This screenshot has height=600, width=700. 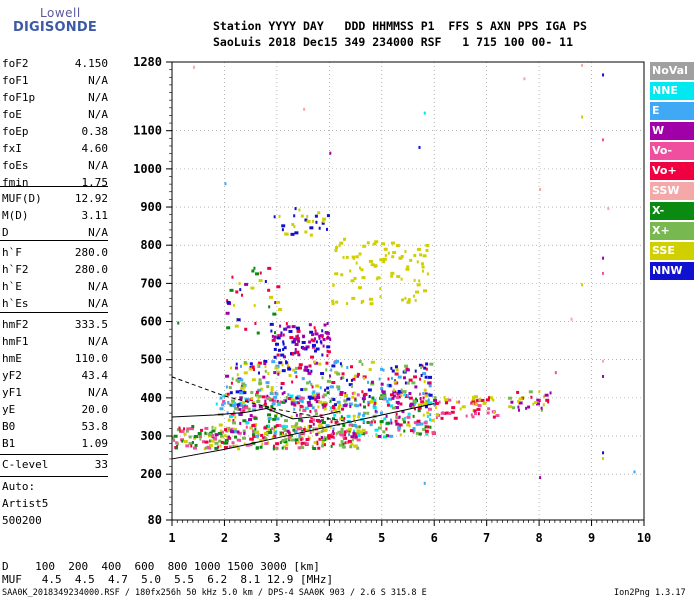 I want to click on param-row: B0 53.8, so click(x=54, y=427).